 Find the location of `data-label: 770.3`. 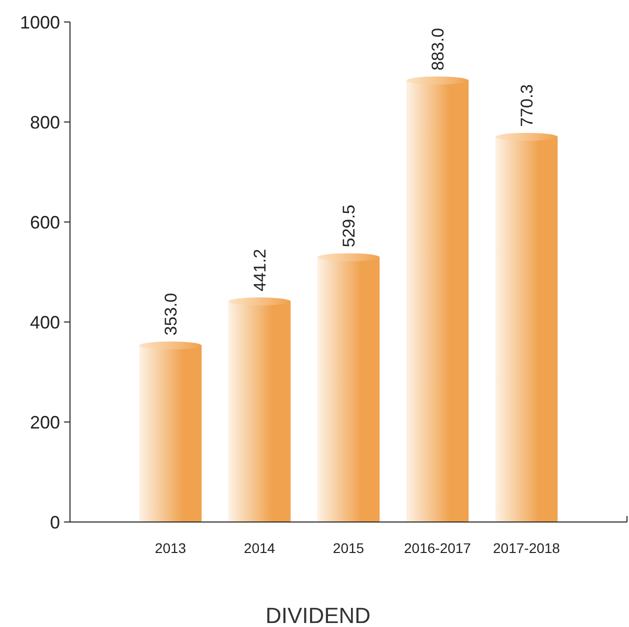

data-label: 770.3 is located at coordinates (527, 105).